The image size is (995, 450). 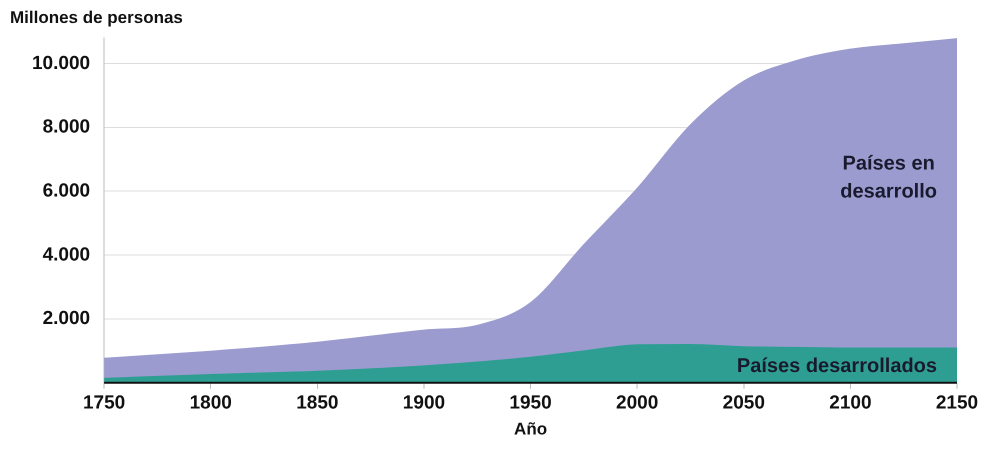 I want to click on y-tick-label: 6.000, so click(x=66, y=191).